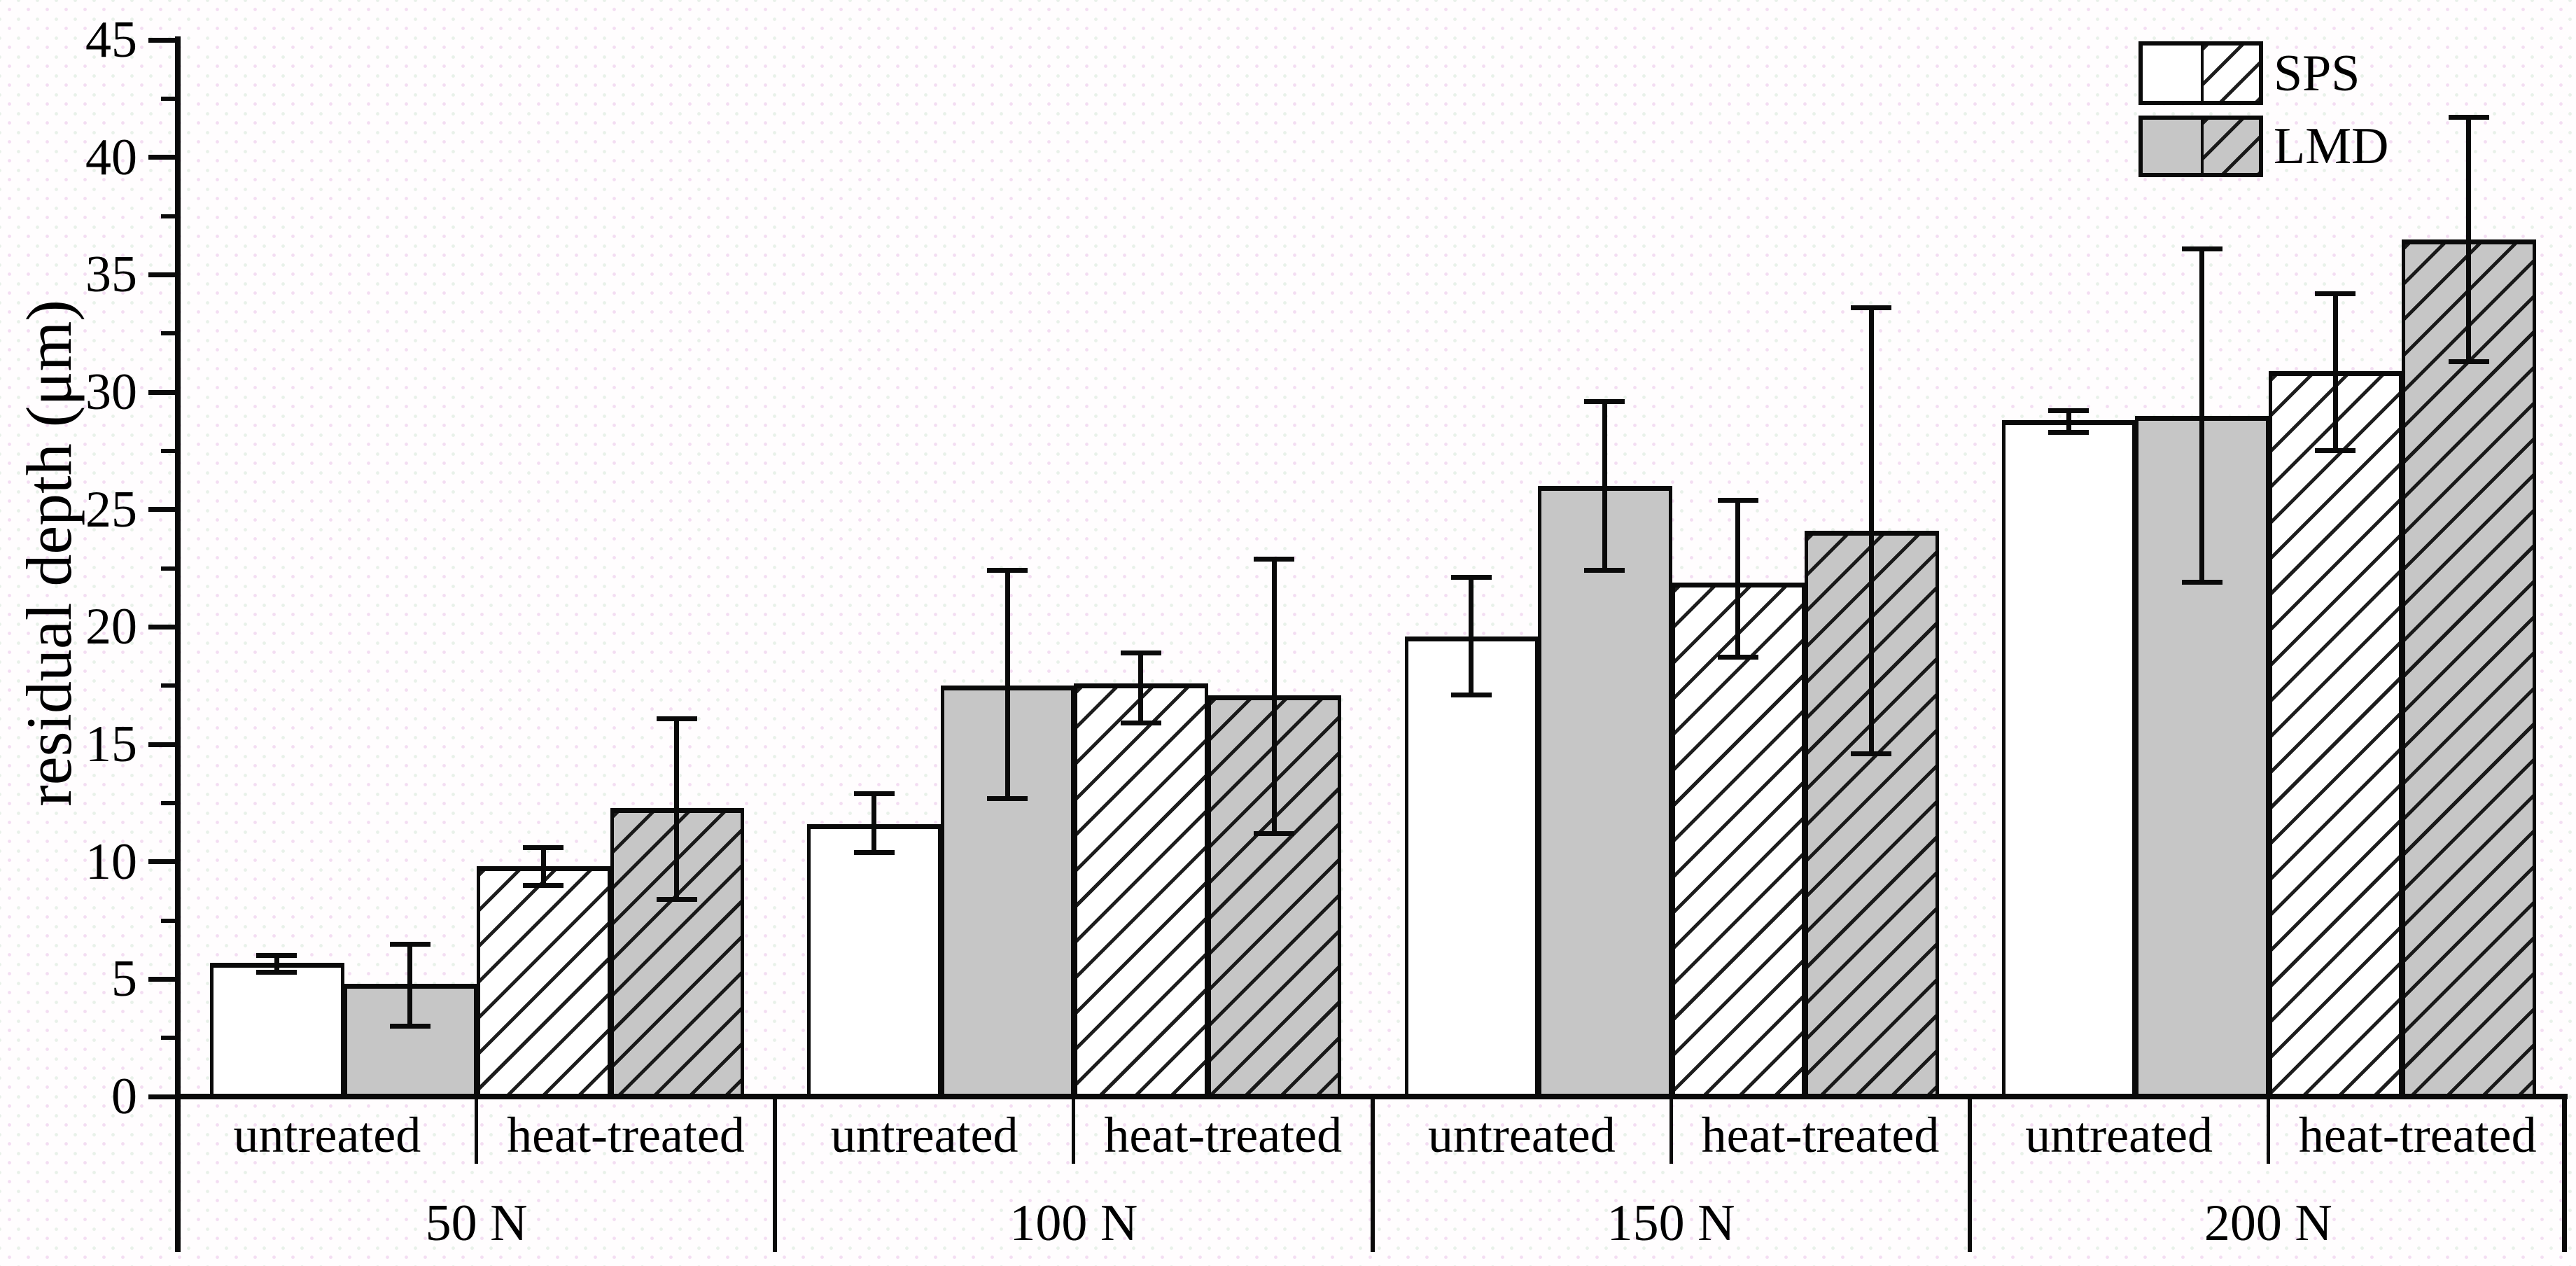 This screenshot has height=1266, width=2576. I want to click on group-label-150N: 150 N, so click(1670, 1223).